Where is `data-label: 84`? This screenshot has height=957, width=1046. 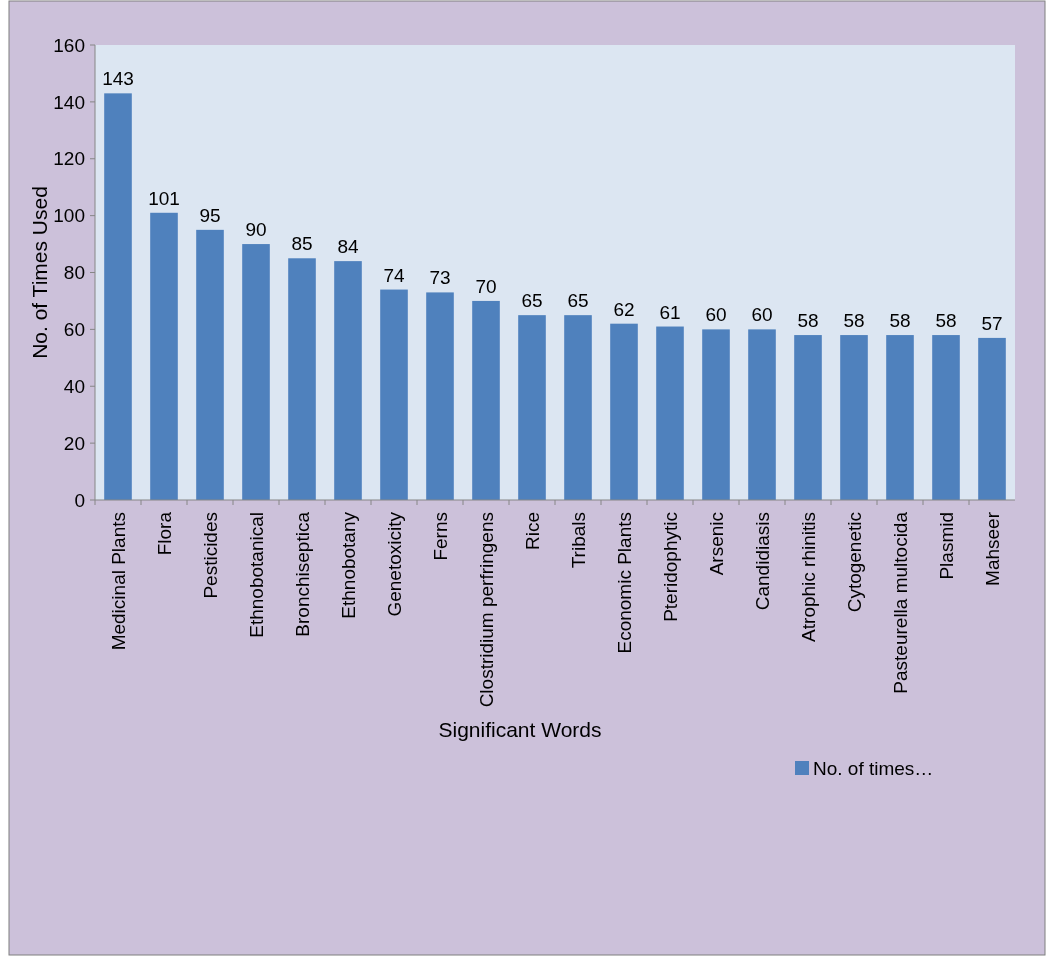
data-label: 84 is located at coordinates (348, 247).